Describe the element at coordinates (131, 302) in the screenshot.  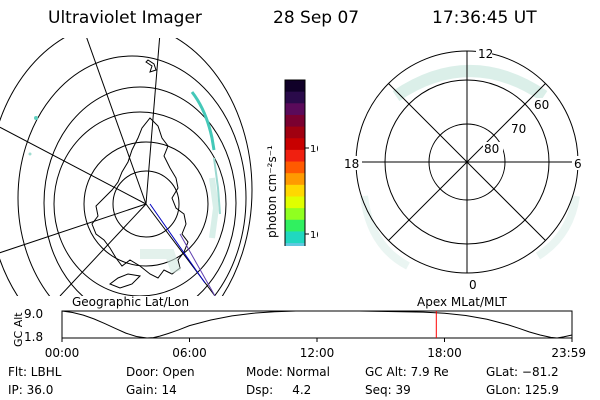
I see `left-panel-label: Geographic Lat/Lon` at that location.